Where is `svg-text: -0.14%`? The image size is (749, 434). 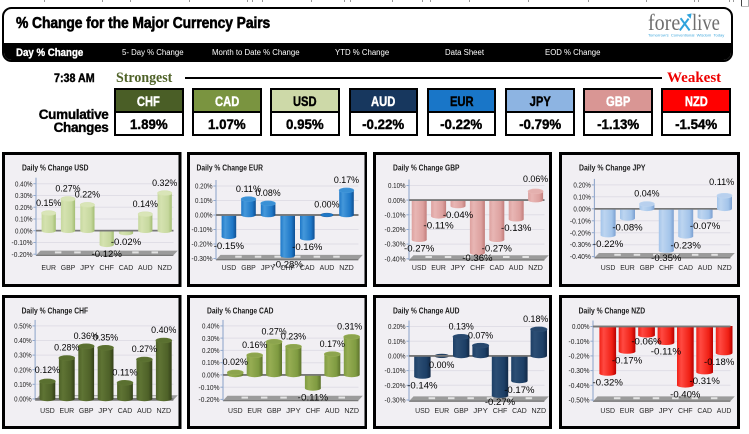 svg-text: -0.14% is located at coordinates (422, 386).